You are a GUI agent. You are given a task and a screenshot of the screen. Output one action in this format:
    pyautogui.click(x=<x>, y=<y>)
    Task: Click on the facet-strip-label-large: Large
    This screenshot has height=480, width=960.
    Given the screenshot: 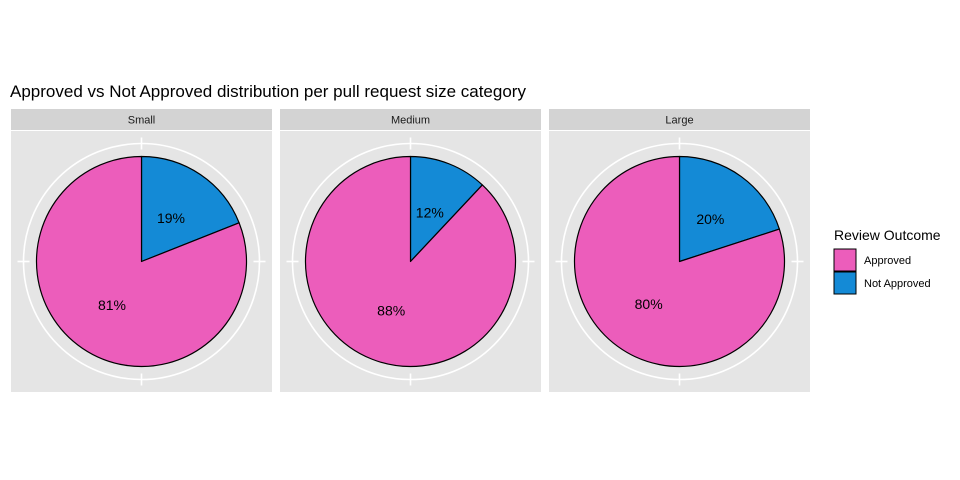 What is the action you would take?
    pyautogui.click(x=679, y=121)
    